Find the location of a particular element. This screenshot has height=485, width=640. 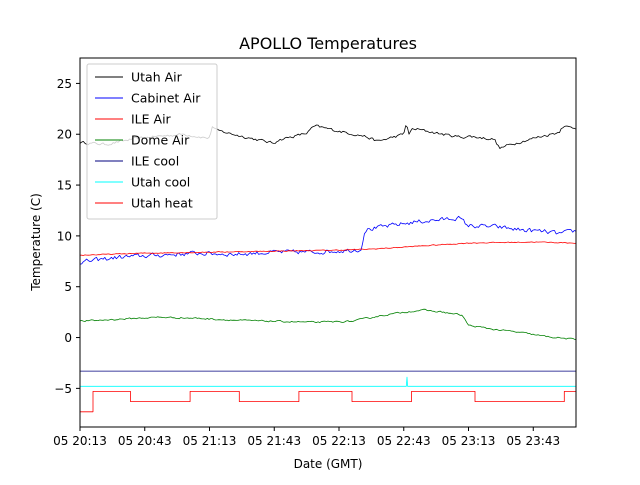

x-tick-label: 05 20:13 is located at coordinates (80, 441).